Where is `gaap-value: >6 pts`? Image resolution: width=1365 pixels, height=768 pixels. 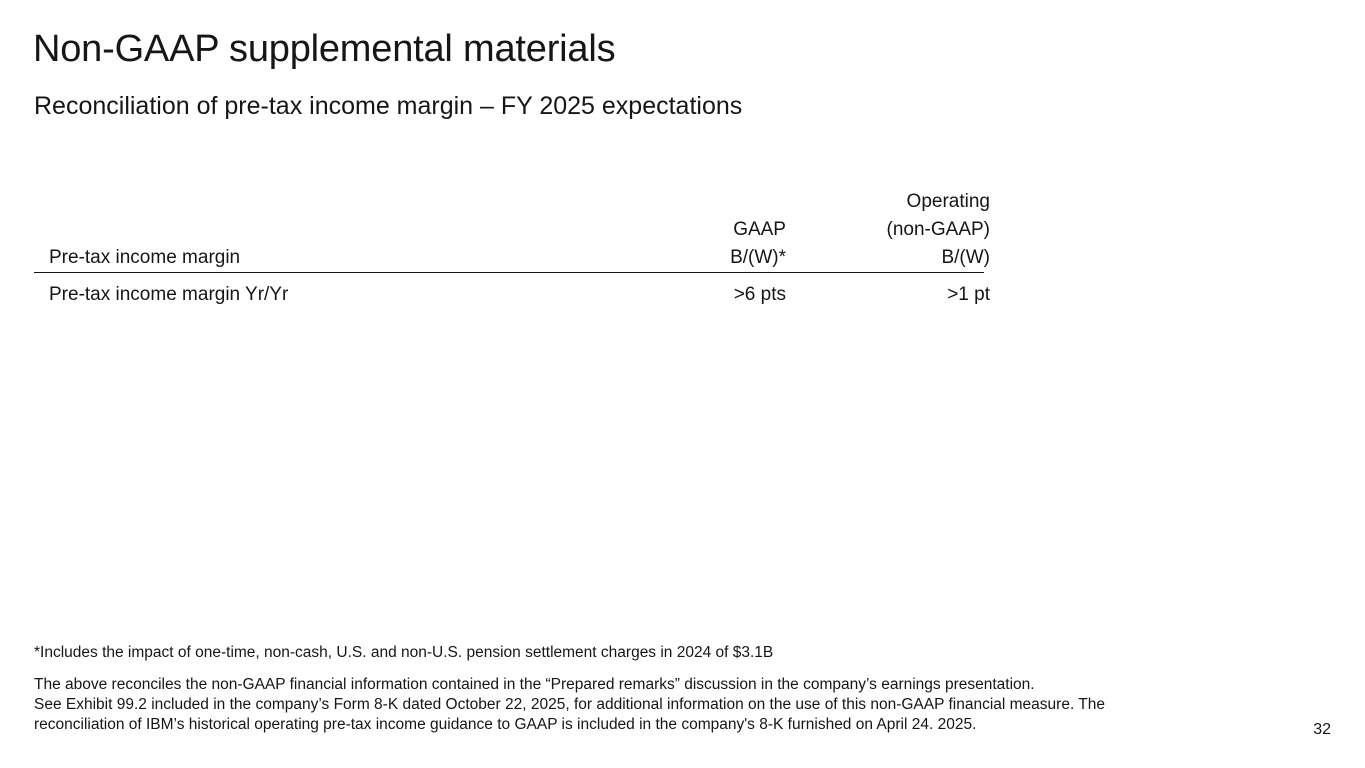 gaap-value: >6 pts is located at coordinates (759, 294).